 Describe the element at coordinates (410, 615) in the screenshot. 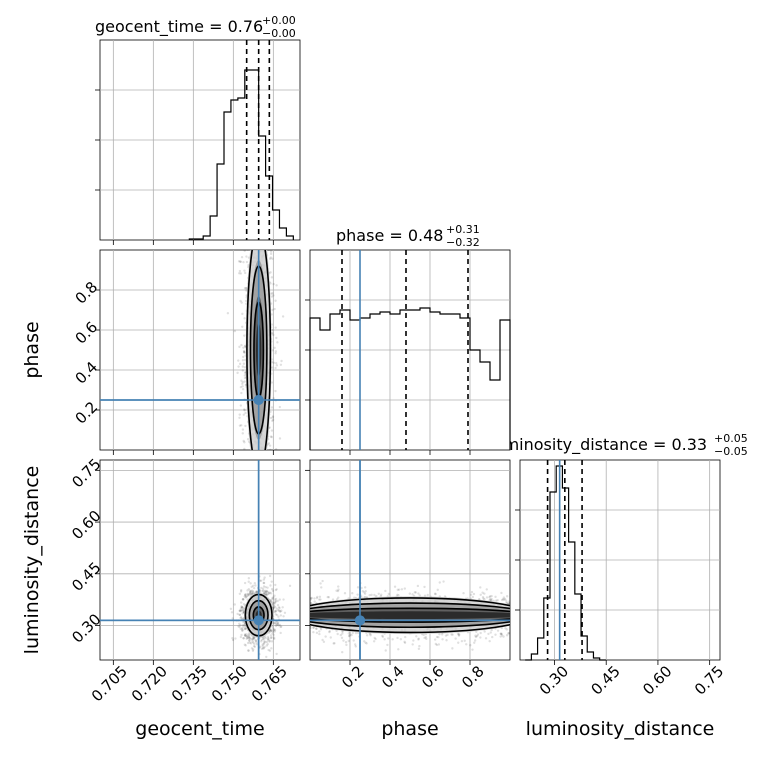

I see `density-level` at that location.